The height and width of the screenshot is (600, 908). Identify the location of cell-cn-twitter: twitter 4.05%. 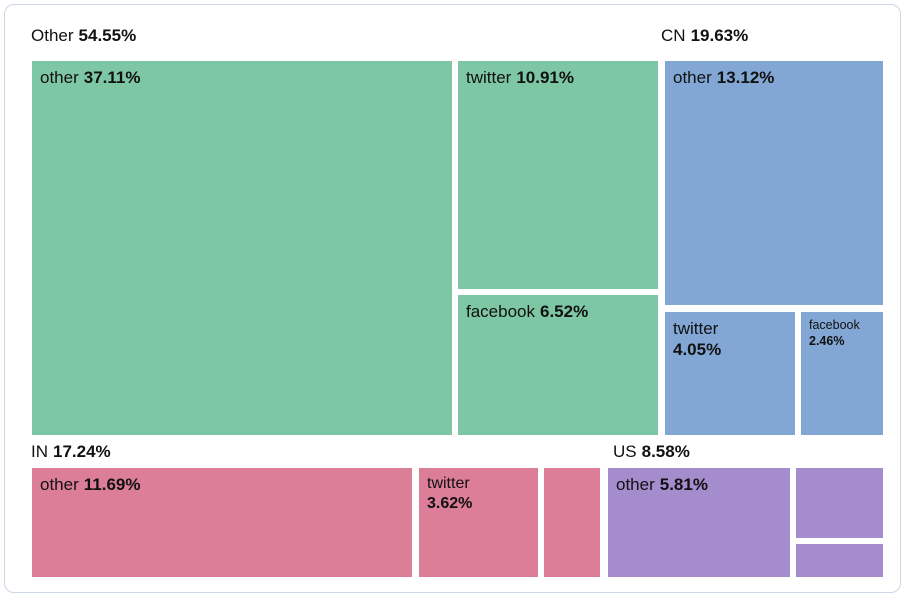
(730, 373).